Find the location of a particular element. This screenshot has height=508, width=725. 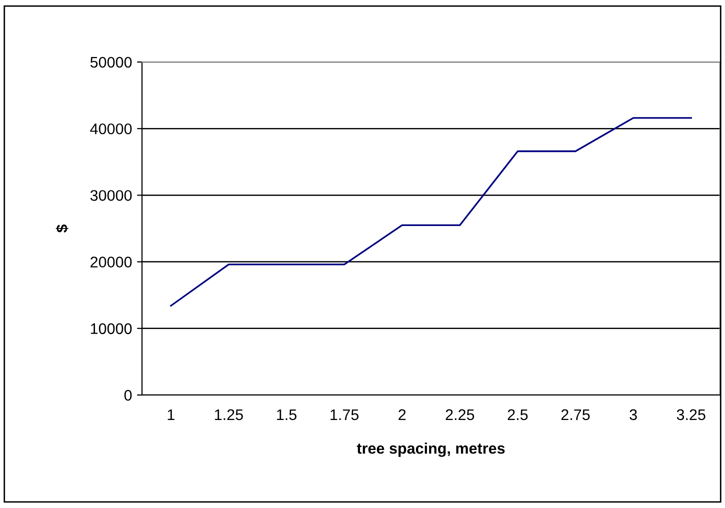

y-tick-label: 50000 is located at coordinates (111, 62).